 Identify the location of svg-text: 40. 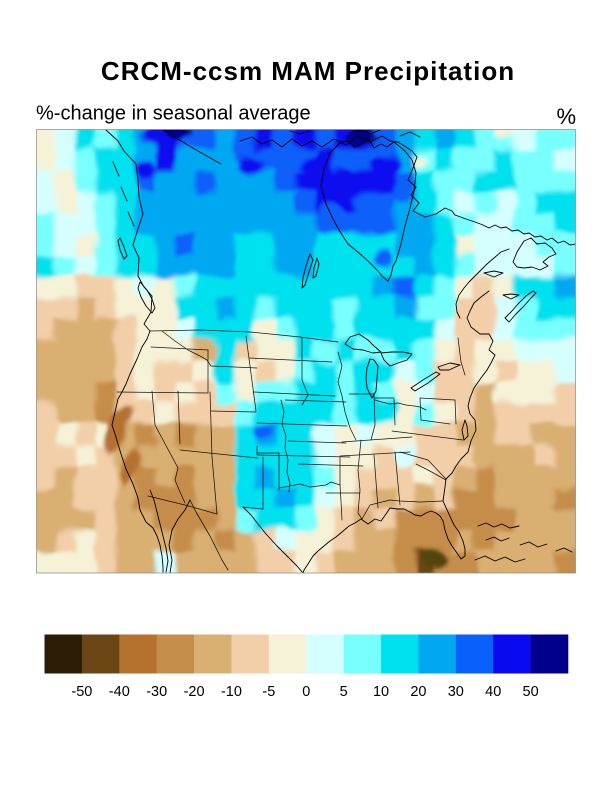
(493, 692).